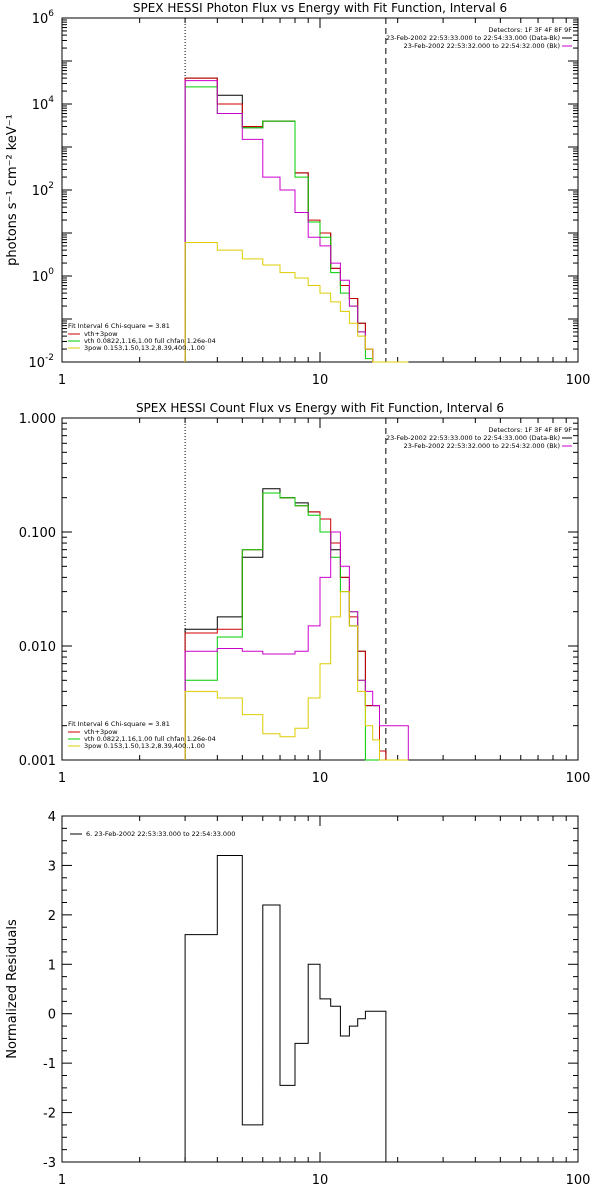 The image size is (600, 1200). What do you see at coordinates (49, 1163) in the screenshot?
I see `y-tick-label: -3` at bounding box center [49, 1163].